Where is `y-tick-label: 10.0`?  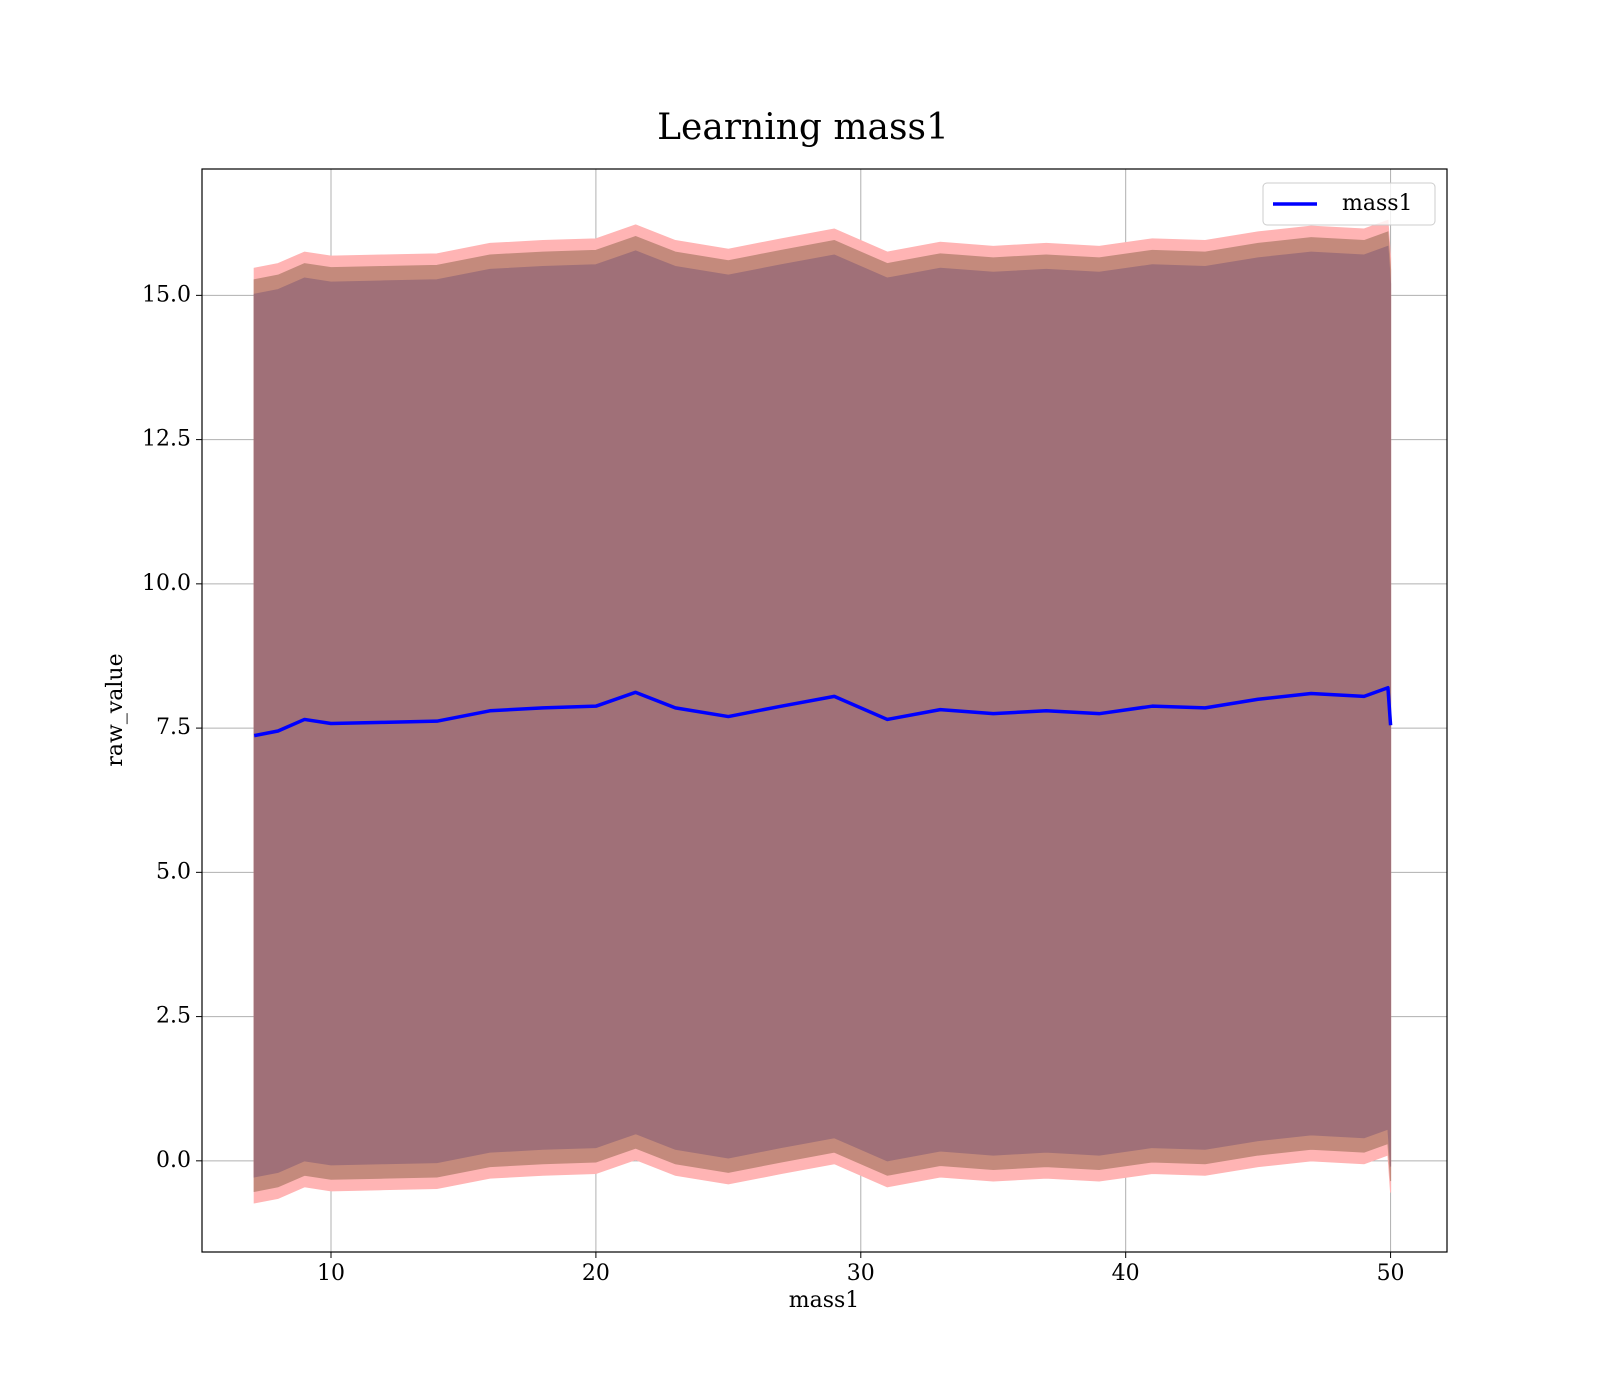
y-tick-label: 10.0 is located at coordinates (166, 583).